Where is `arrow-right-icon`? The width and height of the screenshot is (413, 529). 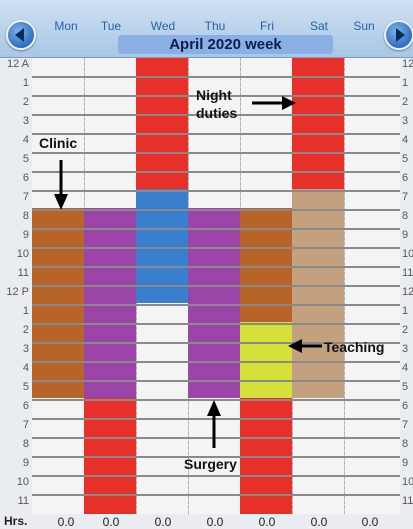
arrow-right-icon is located at coordinates (274, 103).